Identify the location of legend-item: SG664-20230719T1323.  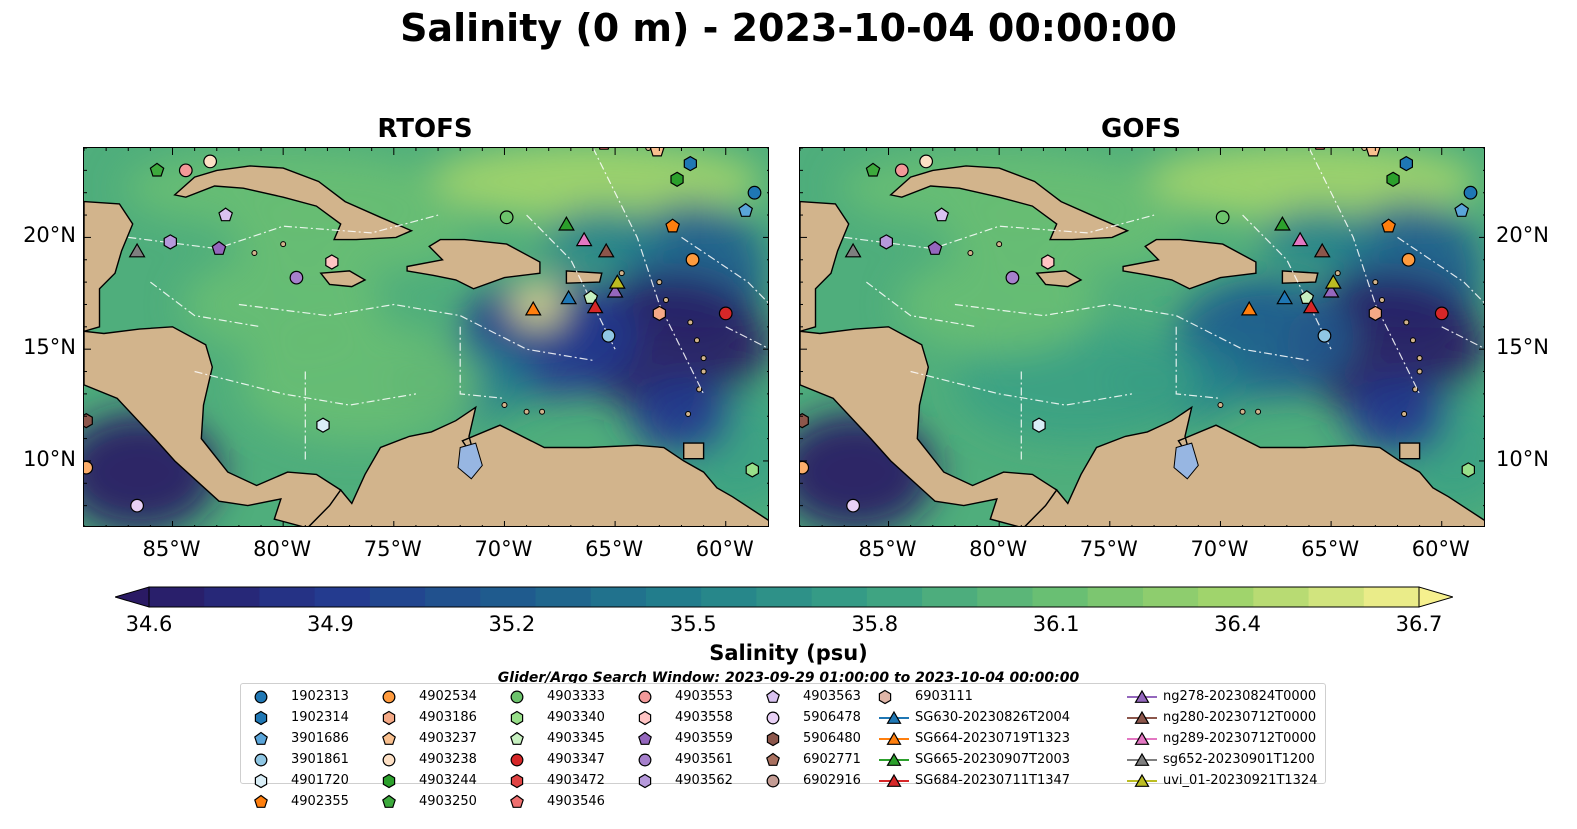
(973, 738).